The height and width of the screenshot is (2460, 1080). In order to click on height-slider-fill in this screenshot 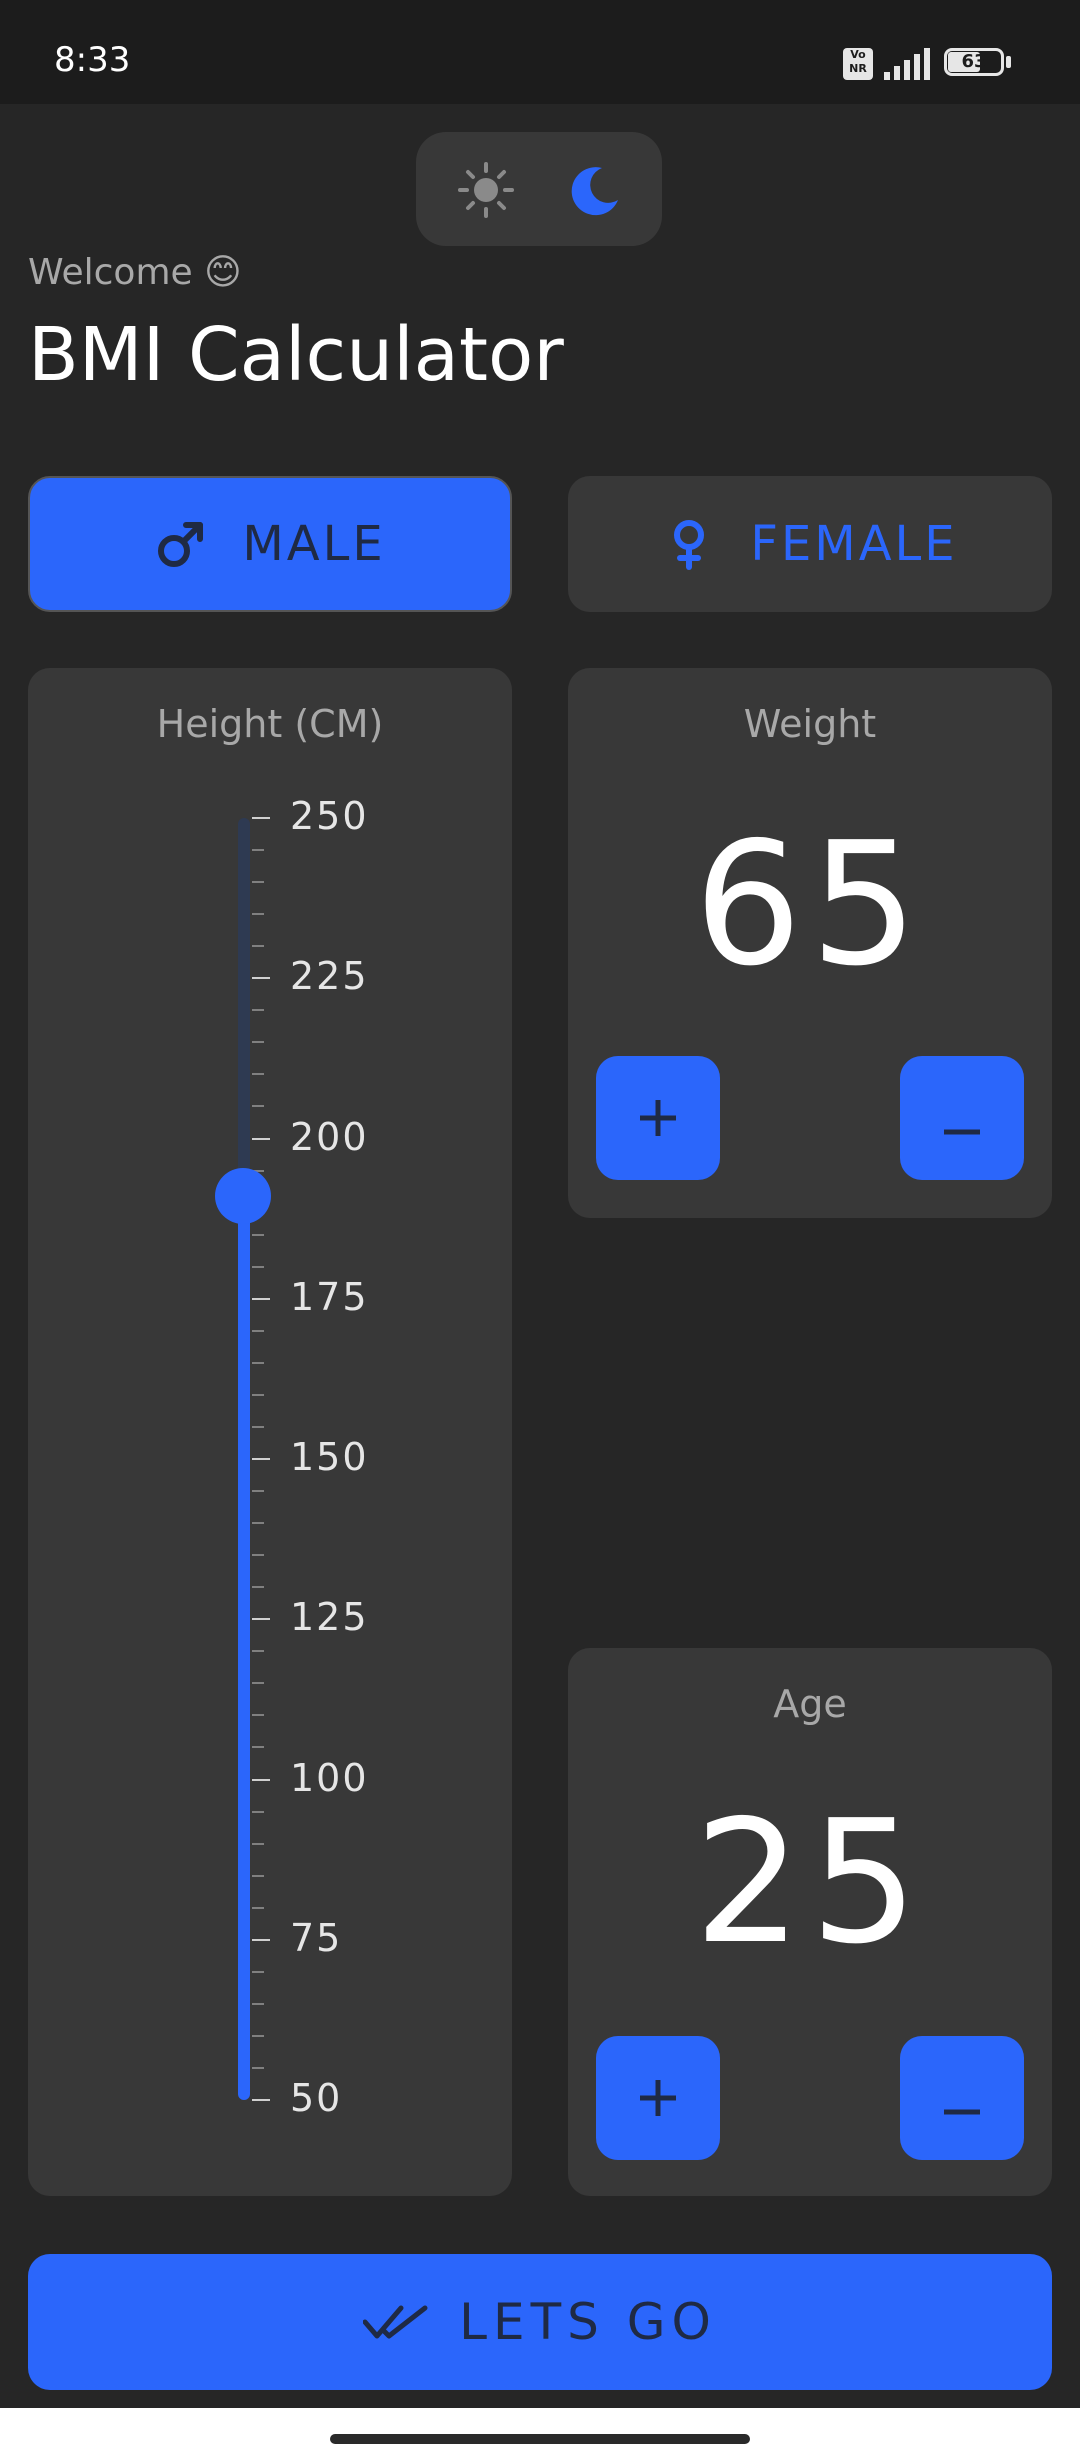, I will do `click(244, 1648)`.